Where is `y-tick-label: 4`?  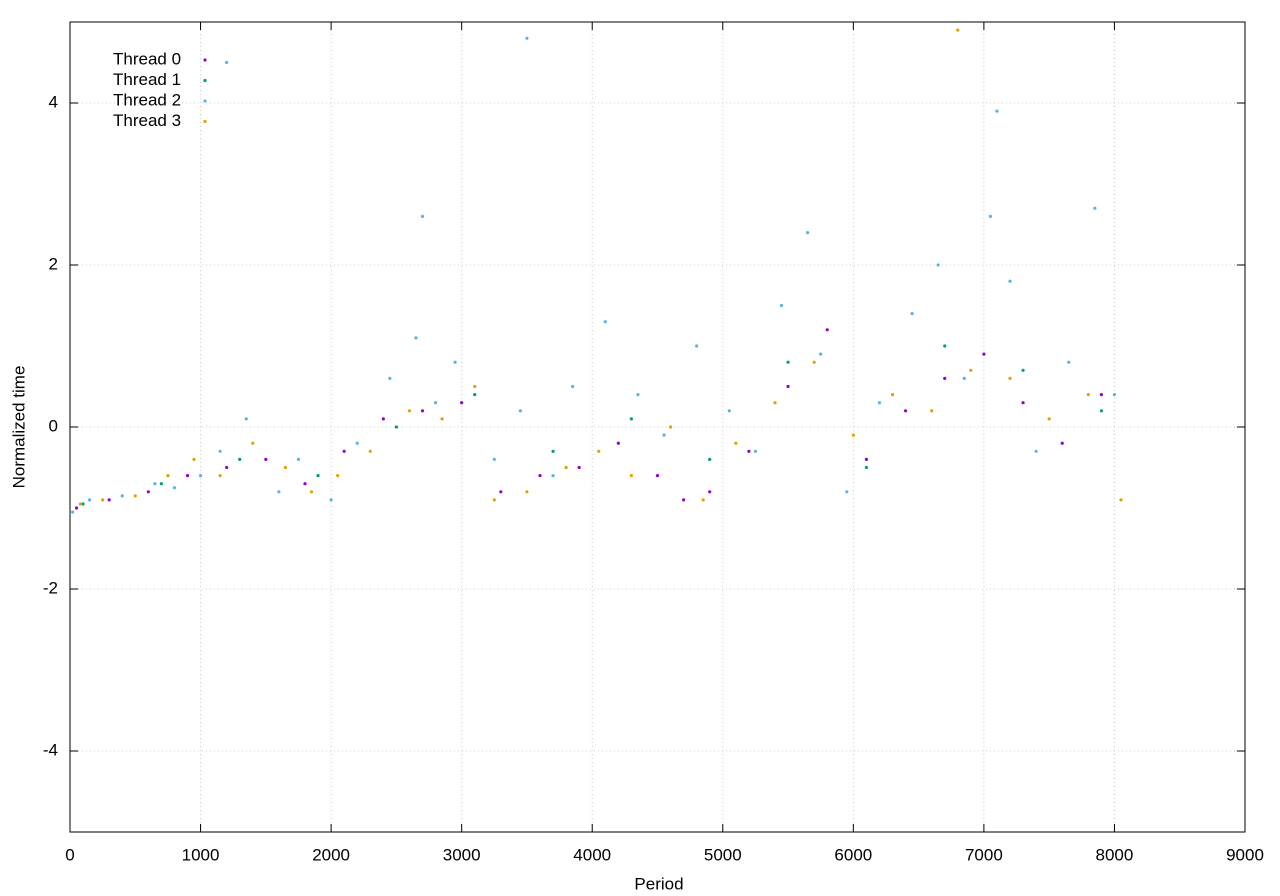
y-tick-label: 4 is located at coordinates (53, 101).